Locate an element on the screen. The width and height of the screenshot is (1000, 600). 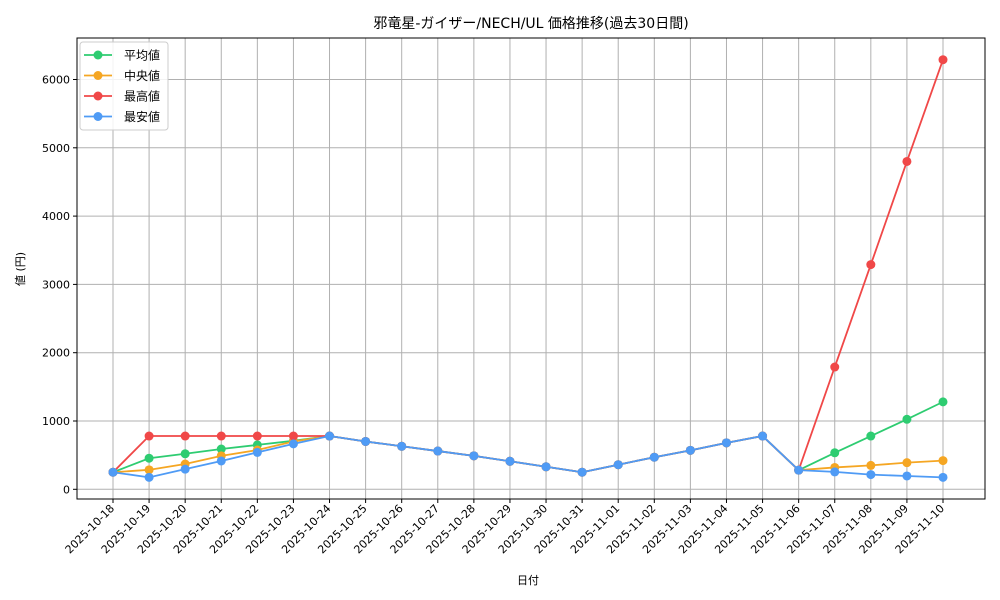
legend-box is located at coordinates (124, 86).